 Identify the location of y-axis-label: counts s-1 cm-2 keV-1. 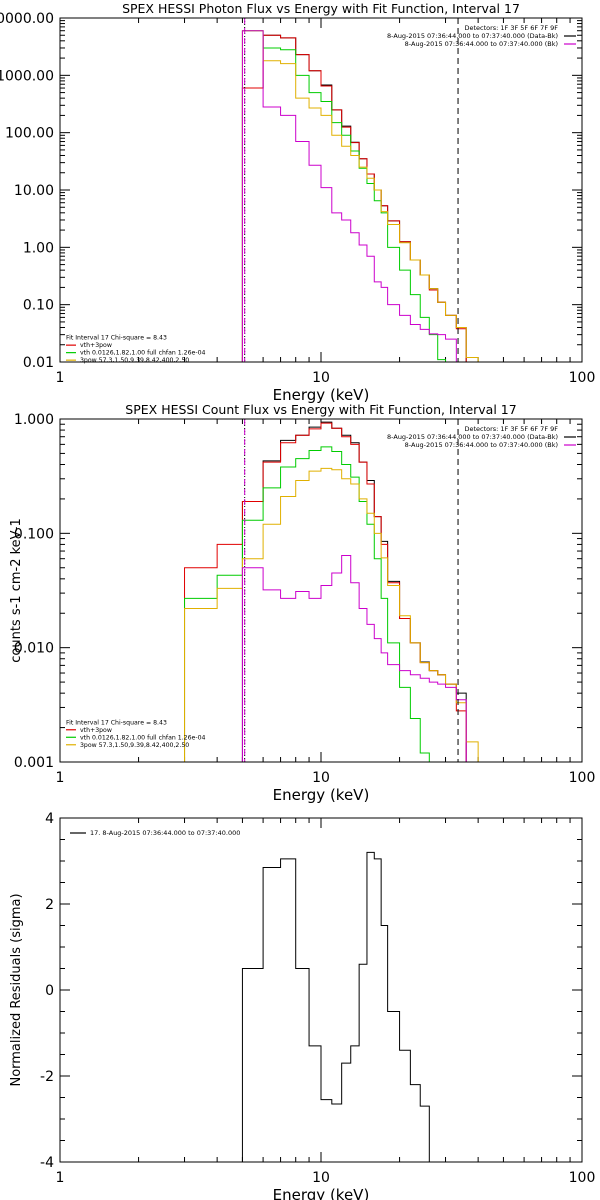
(16, 590).